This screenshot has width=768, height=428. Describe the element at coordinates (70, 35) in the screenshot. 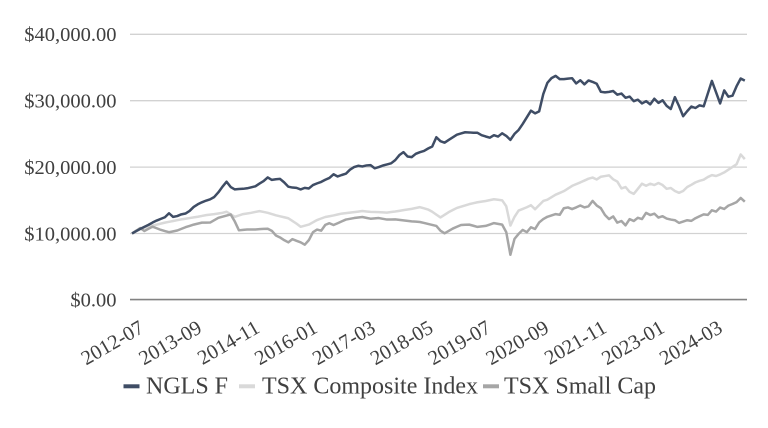

I see `svg-text: $40,000.00` at that location.